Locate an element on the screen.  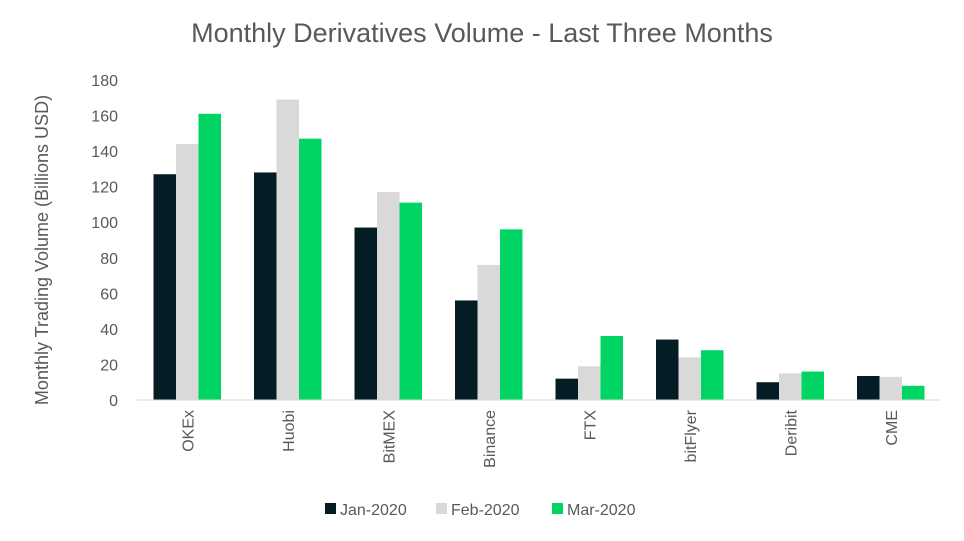
bar-mar-2020-okex is located at coordinates (209, 257).